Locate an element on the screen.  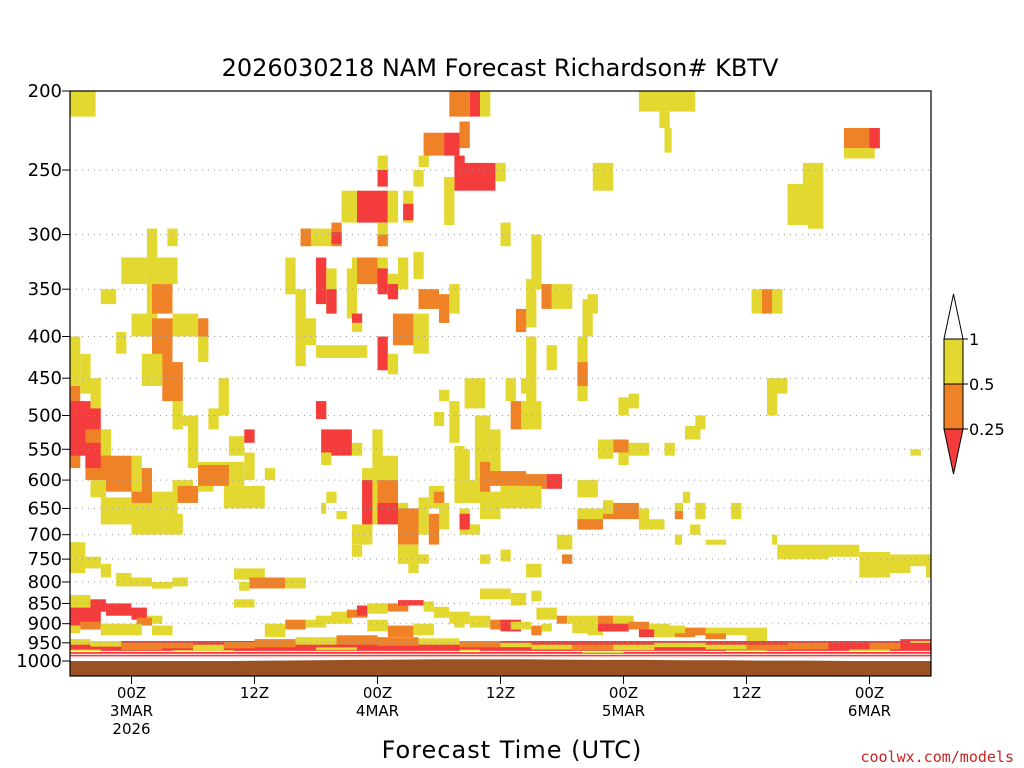
y-tick-label: 550 is located at coordinates (45, 449).